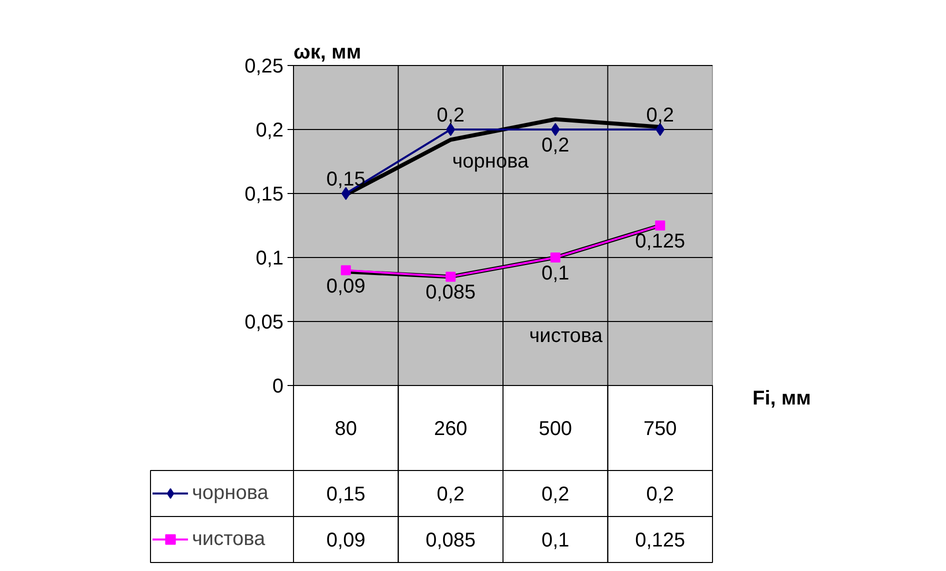 The image size is (946, 571). What do you see at coordinates (345, 429) in the screenshot?
I see `x-tick-label: 80` at bounding box center [345, 429].